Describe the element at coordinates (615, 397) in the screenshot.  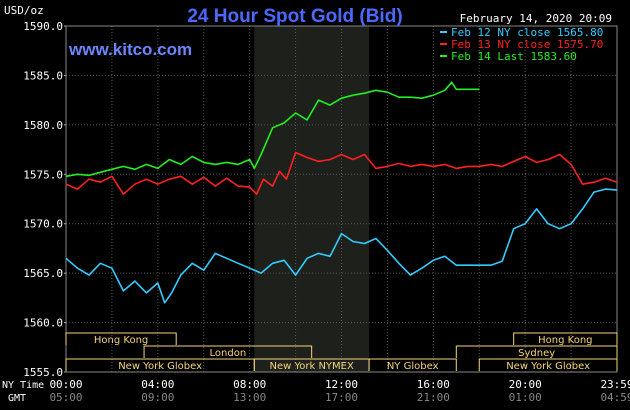
I see `x-tick-label-gmt: 04:59` at that location.